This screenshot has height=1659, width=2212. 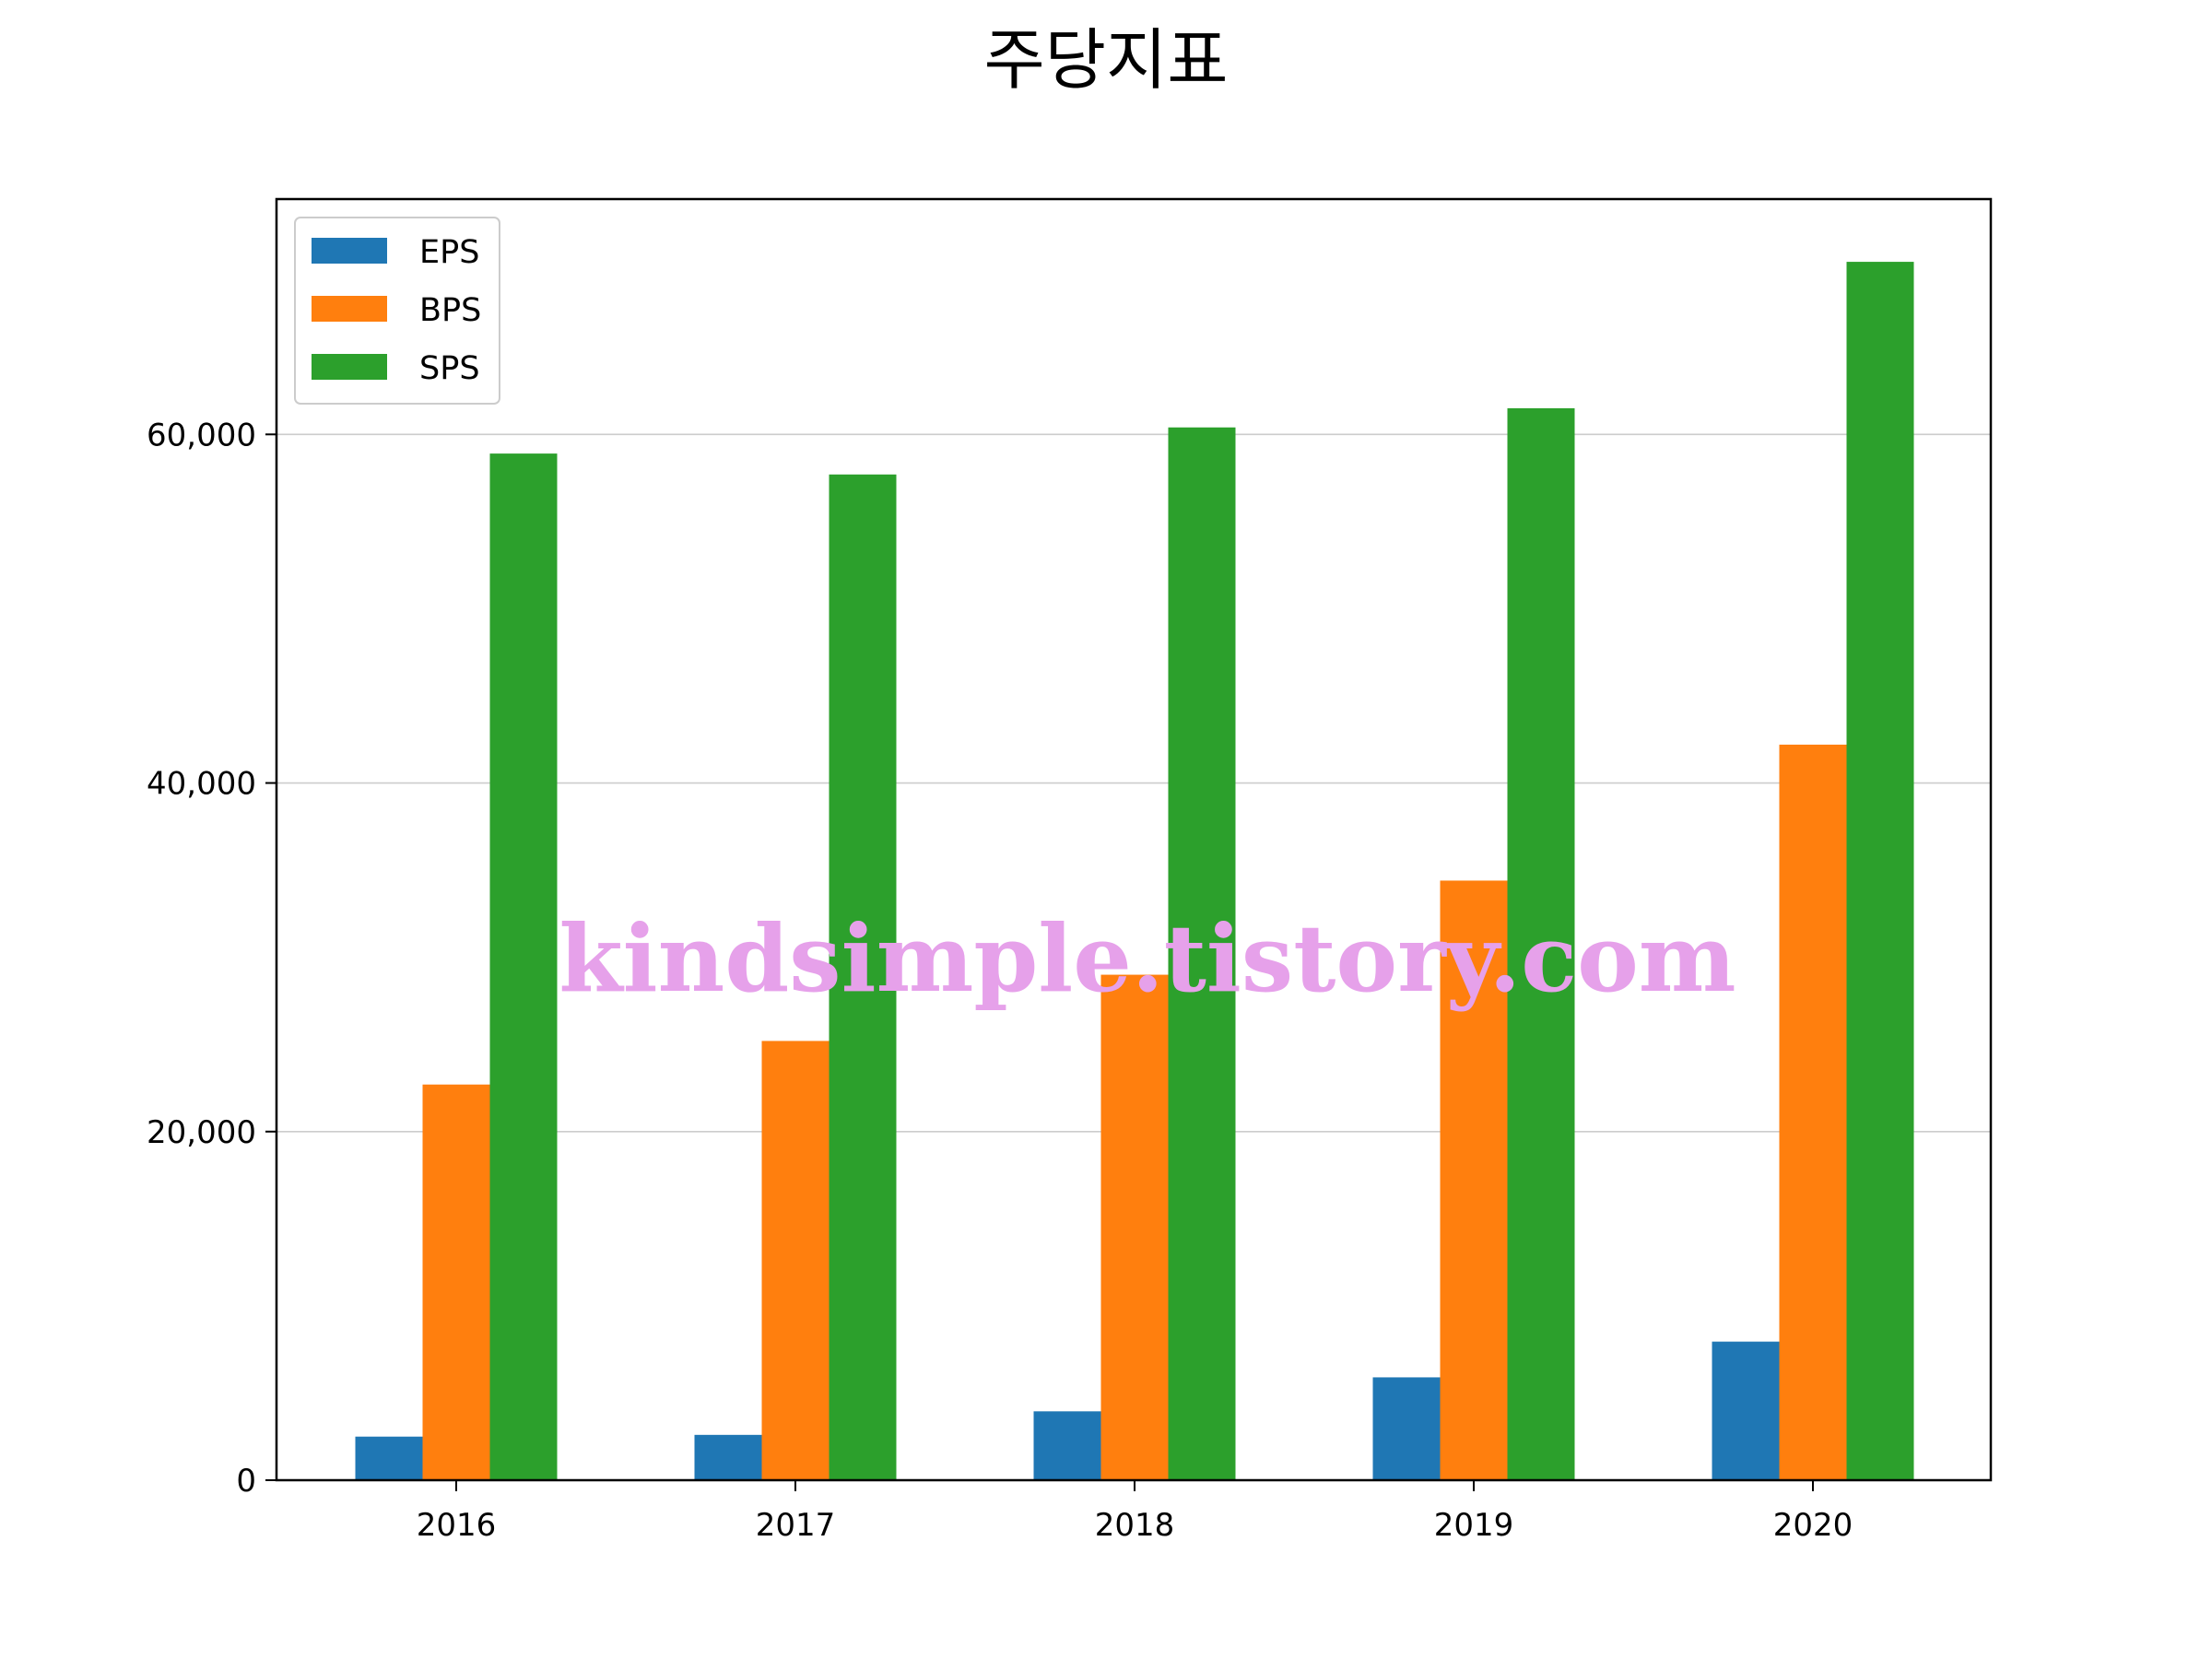 What do you see at coordinates (1147, 958) in the screenshot?
I see `watermark: kindsimple.tistory.com` at bounding box center [1147, 958].